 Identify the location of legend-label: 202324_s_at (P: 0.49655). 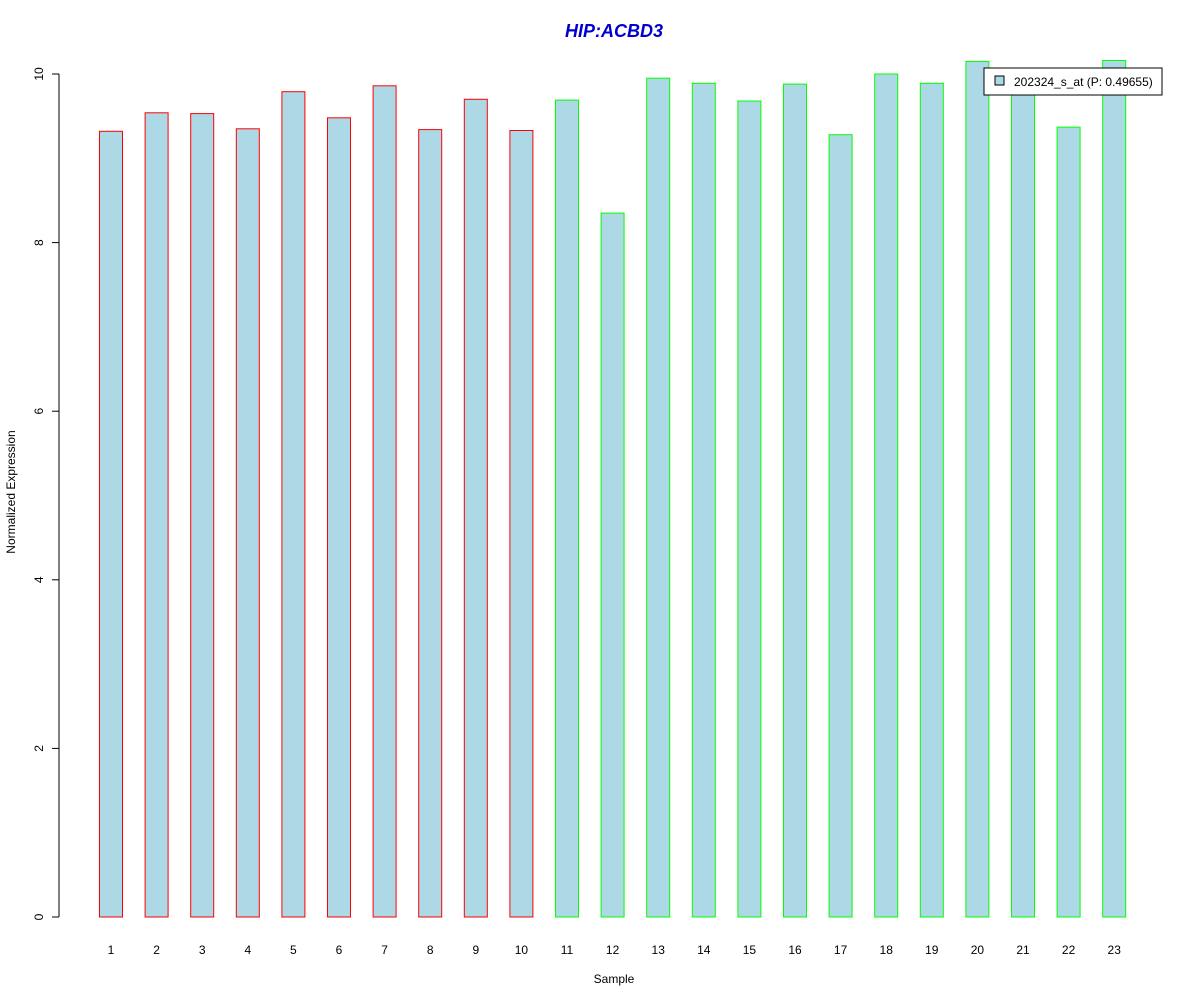
(1083, 82).